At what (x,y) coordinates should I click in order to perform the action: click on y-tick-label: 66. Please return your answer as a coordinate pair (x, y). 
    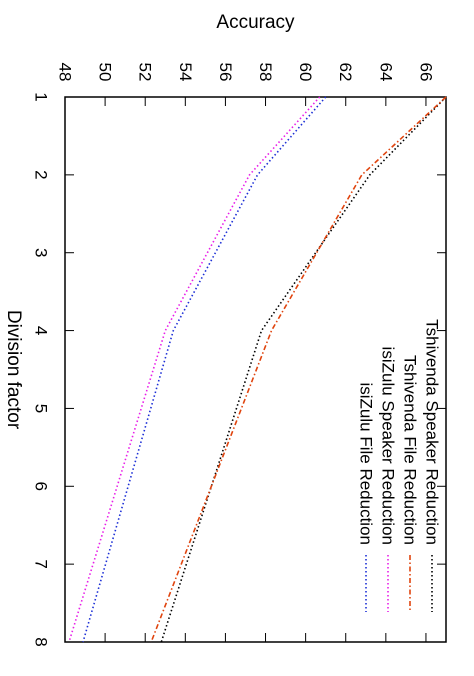
    Looking at the image, I should click on (425, 72).